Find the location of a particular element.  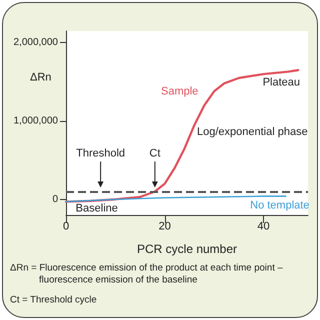

y-tick-label: 2,000,000 is located at coordinates (36, 42).